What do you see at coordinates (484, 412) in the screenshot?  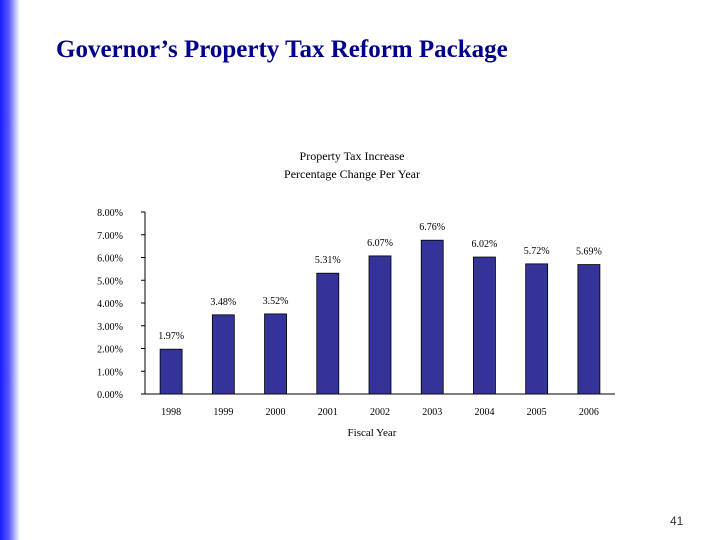 I see `x-tick-label-2004: 2004` at bounding box center [484, 412].